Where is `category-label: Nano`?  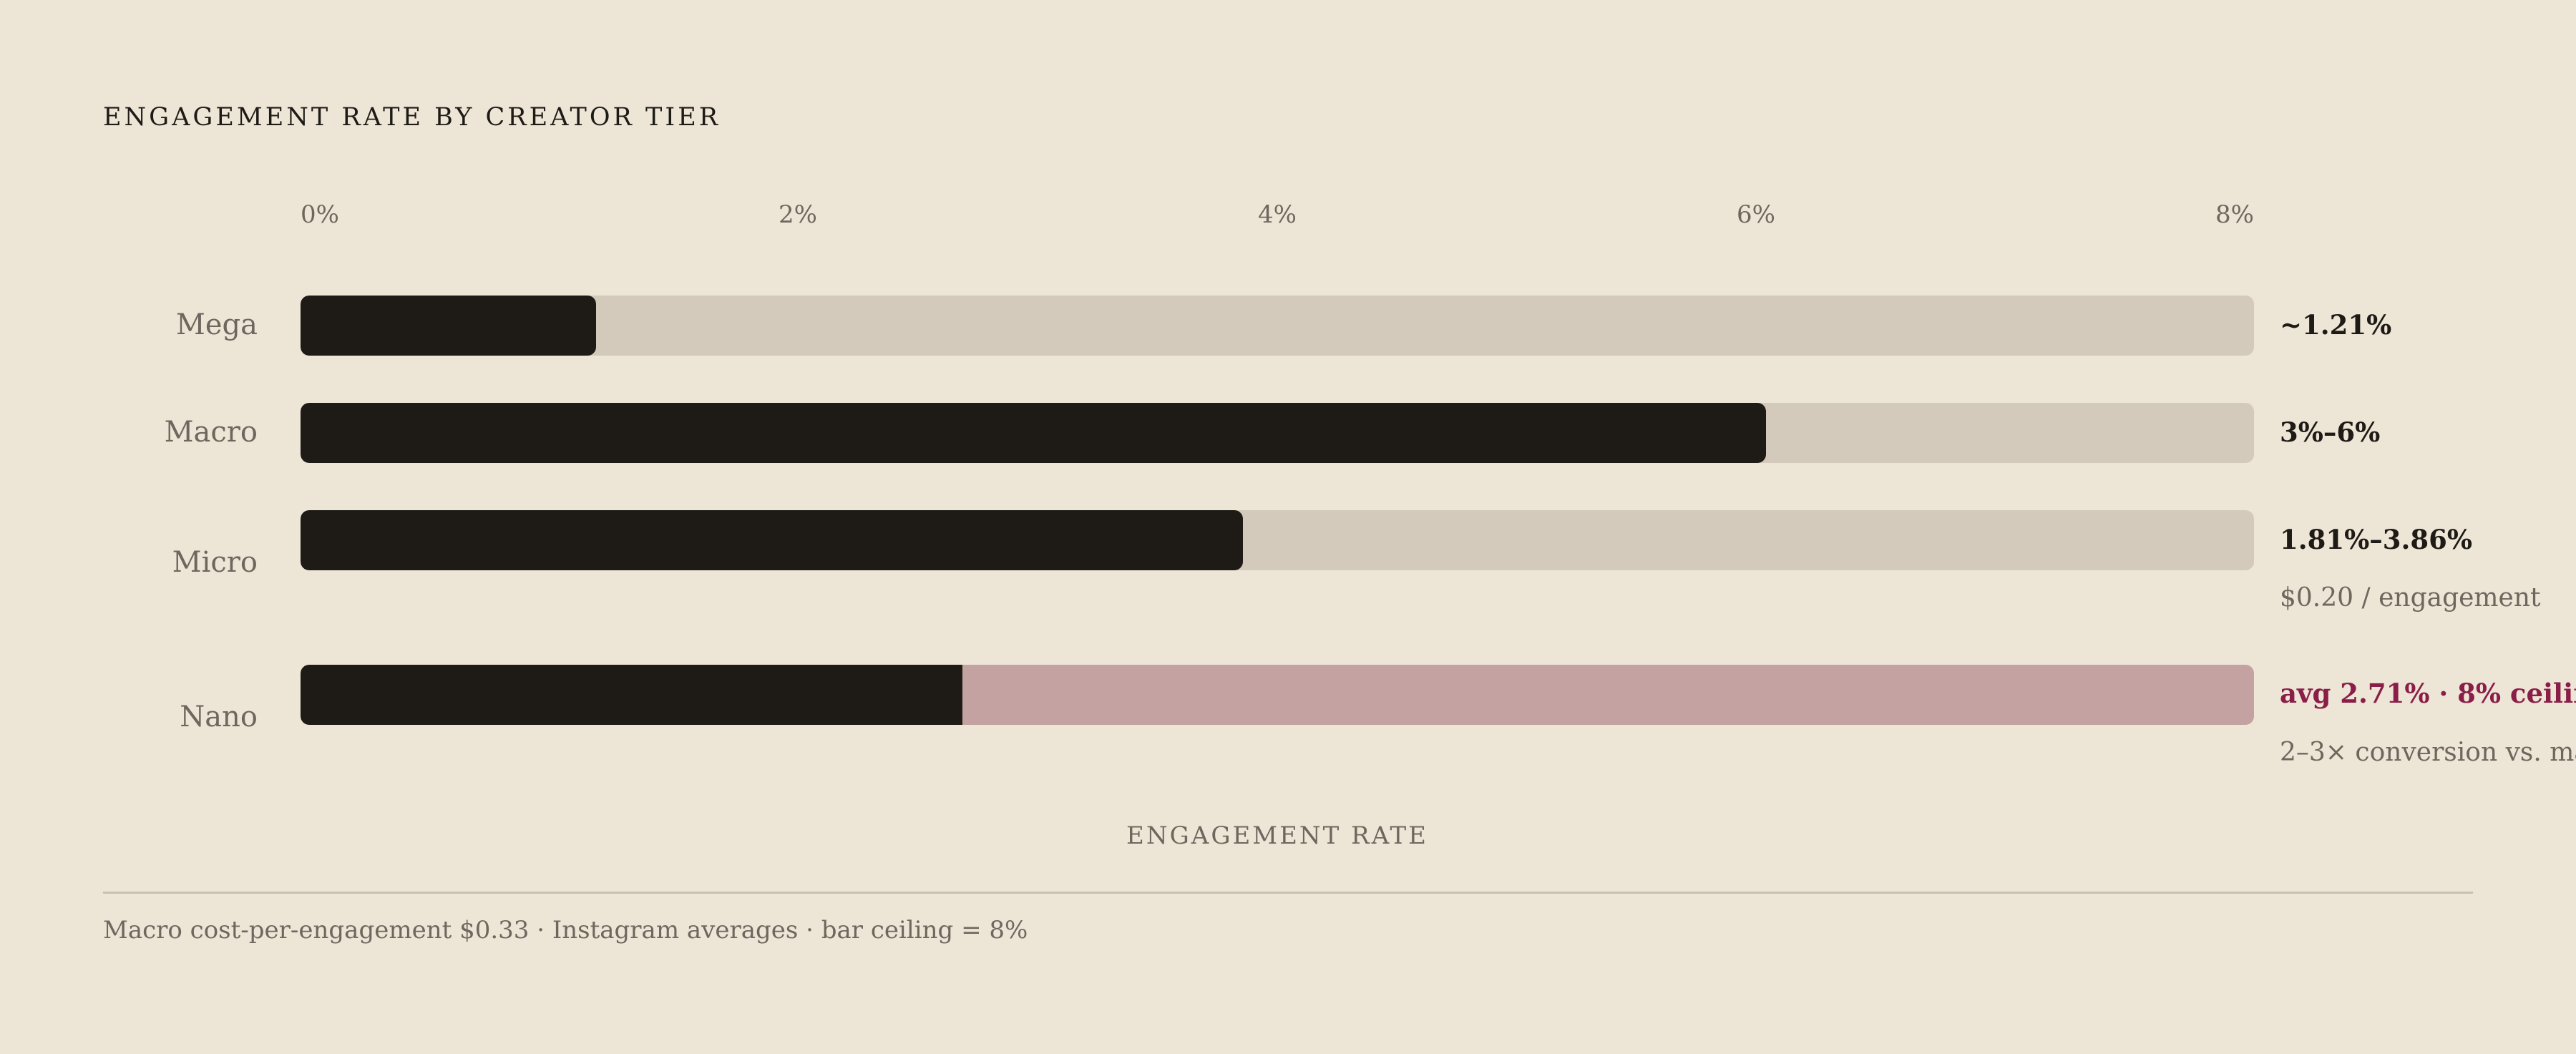 category-label: Nano is located at coordinates (219, 717).